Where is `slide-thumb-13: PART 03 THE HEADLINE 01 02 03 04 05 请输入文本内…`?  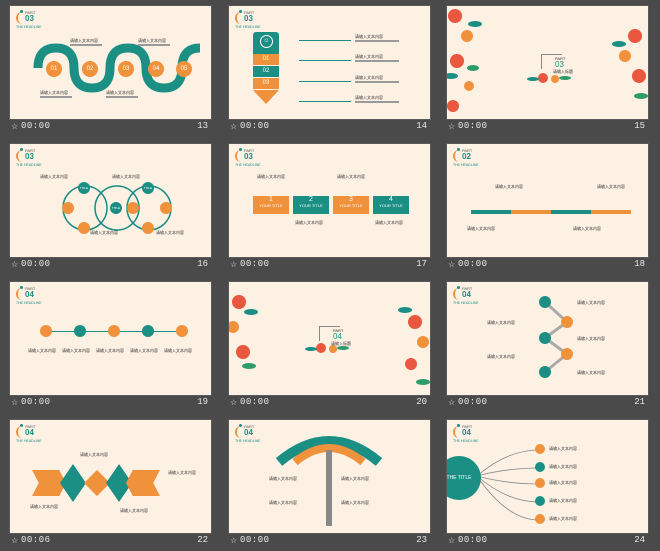 slide-thumb-13: PART 03 THE HEADLINE 01 02 03 04 05 请输入文本内… is located at coordinates (109, 69).